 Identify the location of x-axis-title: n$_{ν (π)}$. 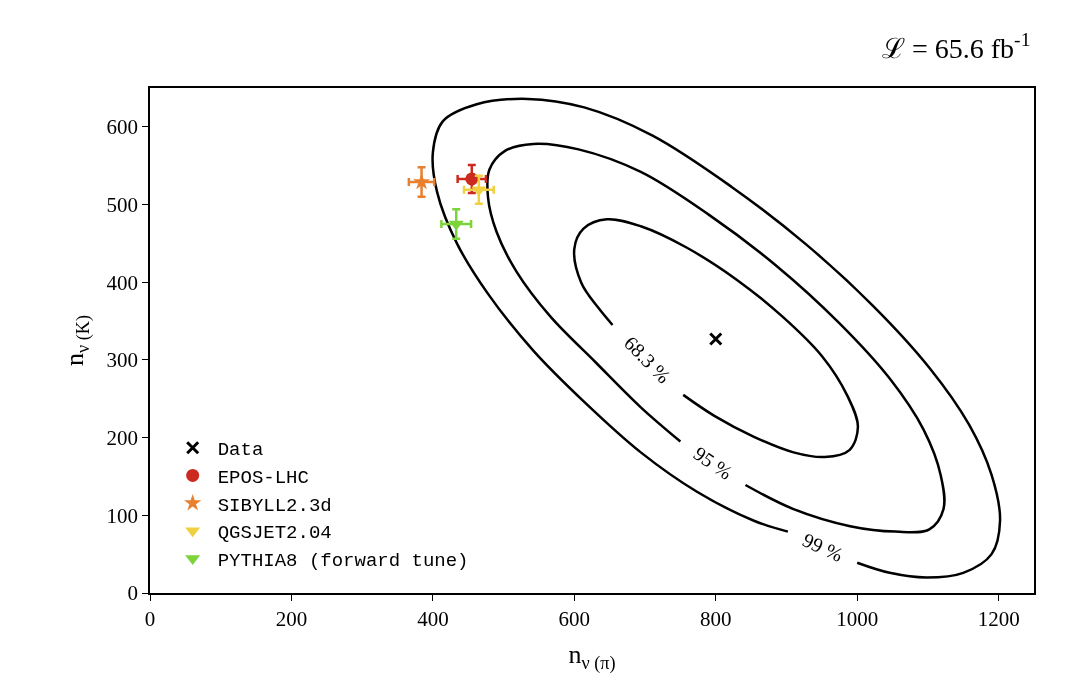
(592, 657).